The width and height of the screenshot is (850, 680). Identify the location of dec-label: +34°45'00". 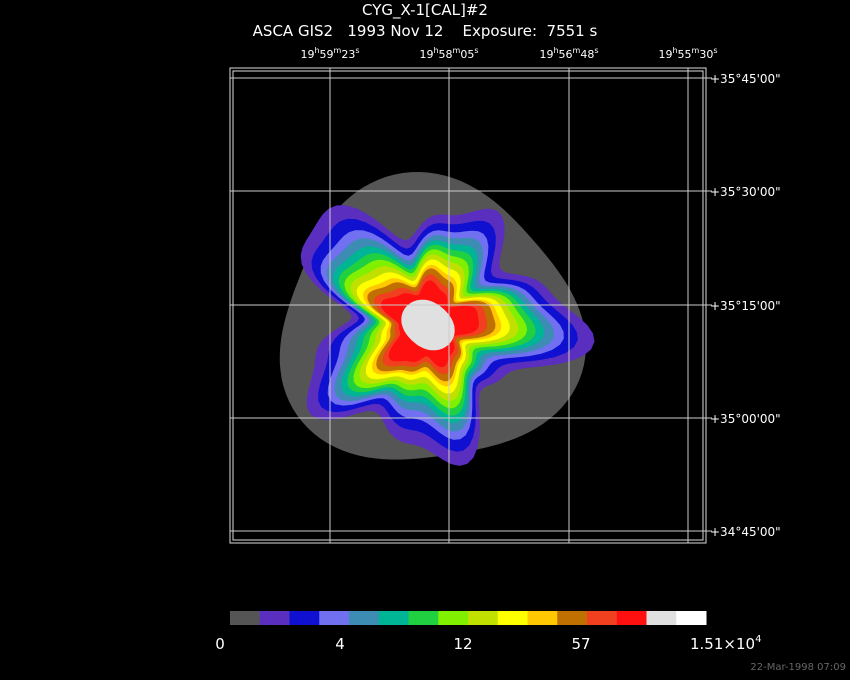
(745, 532).